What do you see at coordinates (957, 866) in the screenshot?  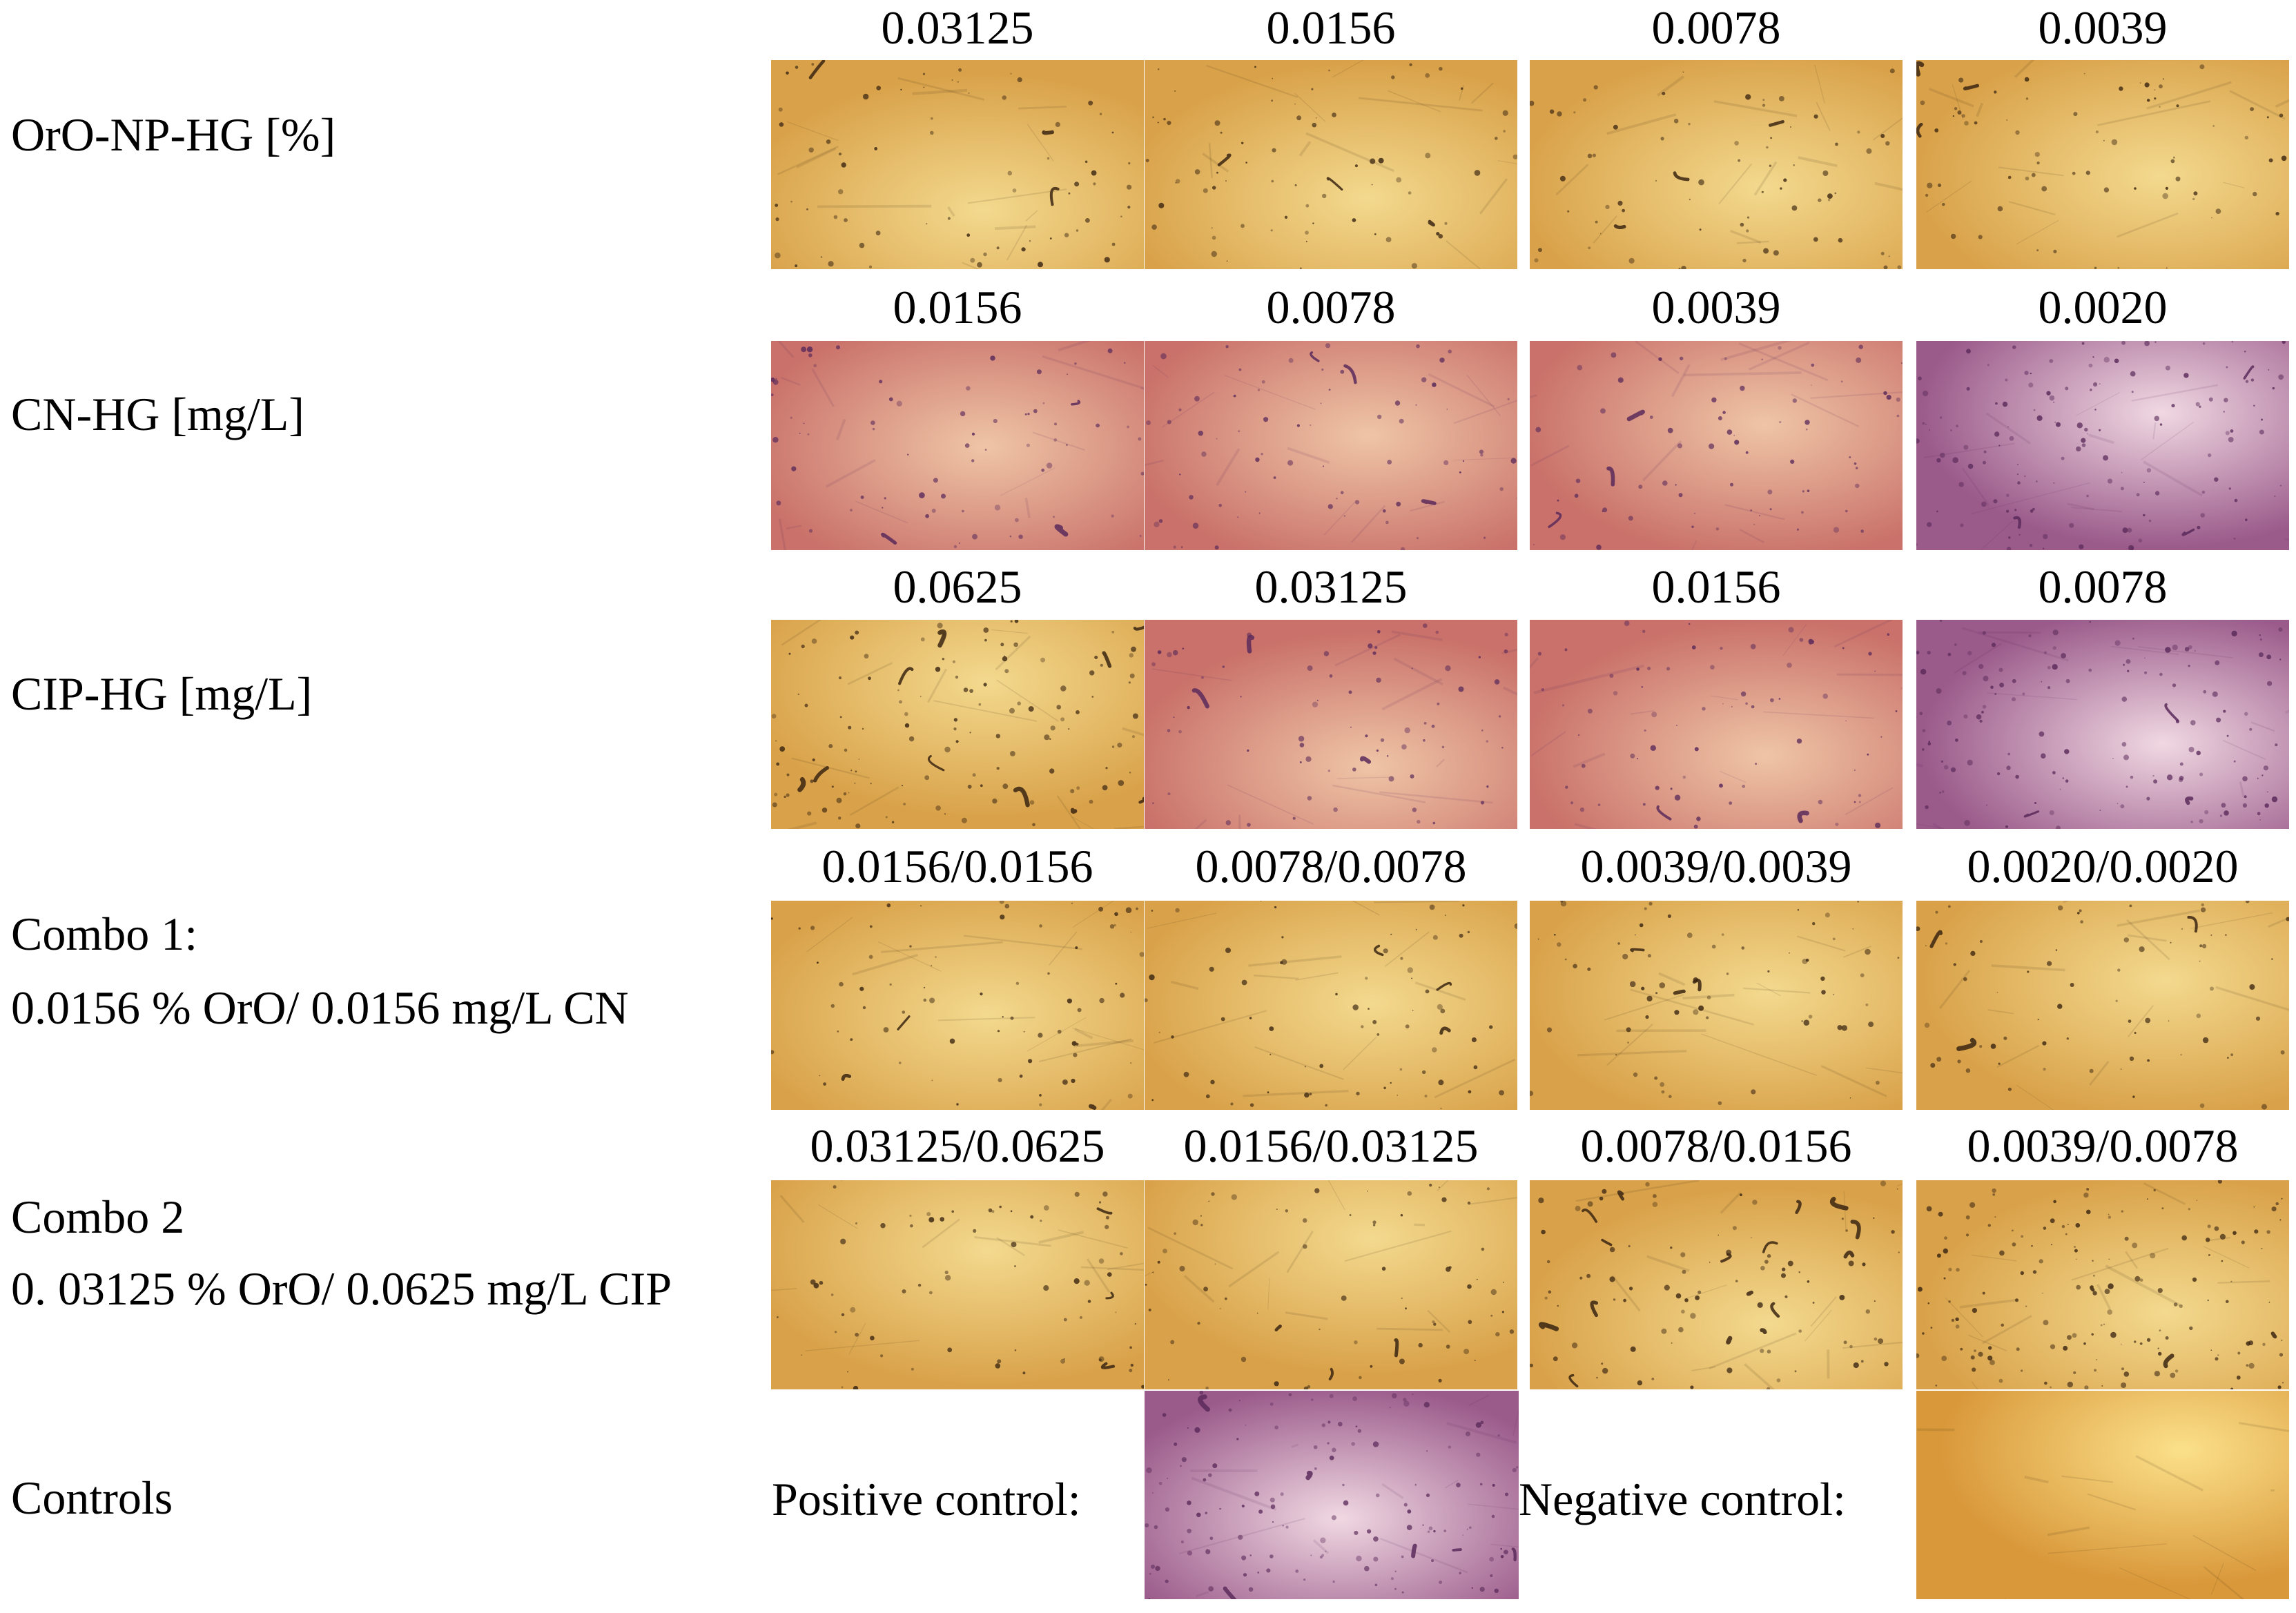 I see `concentration-label: 0.0156/0.0156` at bounding box center [957, 866].